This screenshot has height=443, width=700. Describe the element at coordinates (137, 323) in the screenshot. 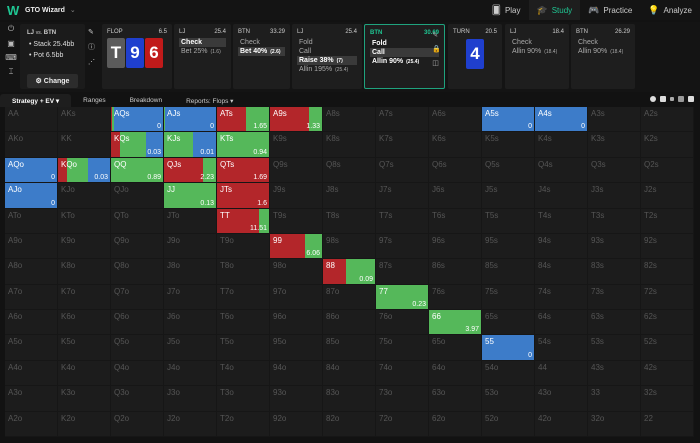

I see `hand-cell-Q6o: Q6o` at that location.